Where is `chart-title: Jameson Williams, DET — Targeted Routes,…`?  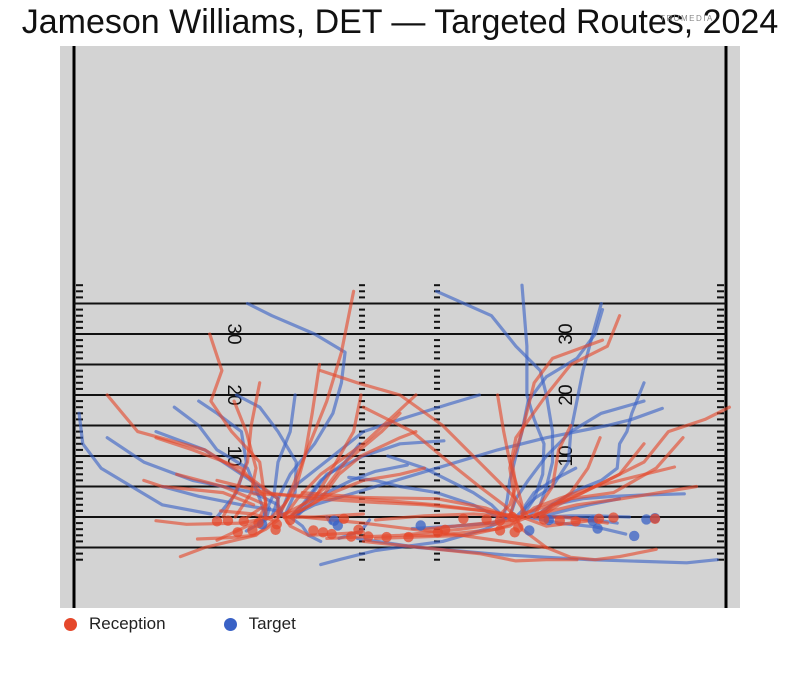
chart-title: Jameson Williams, DET — Targeted Routes,… is located at coordinates (400, 22).